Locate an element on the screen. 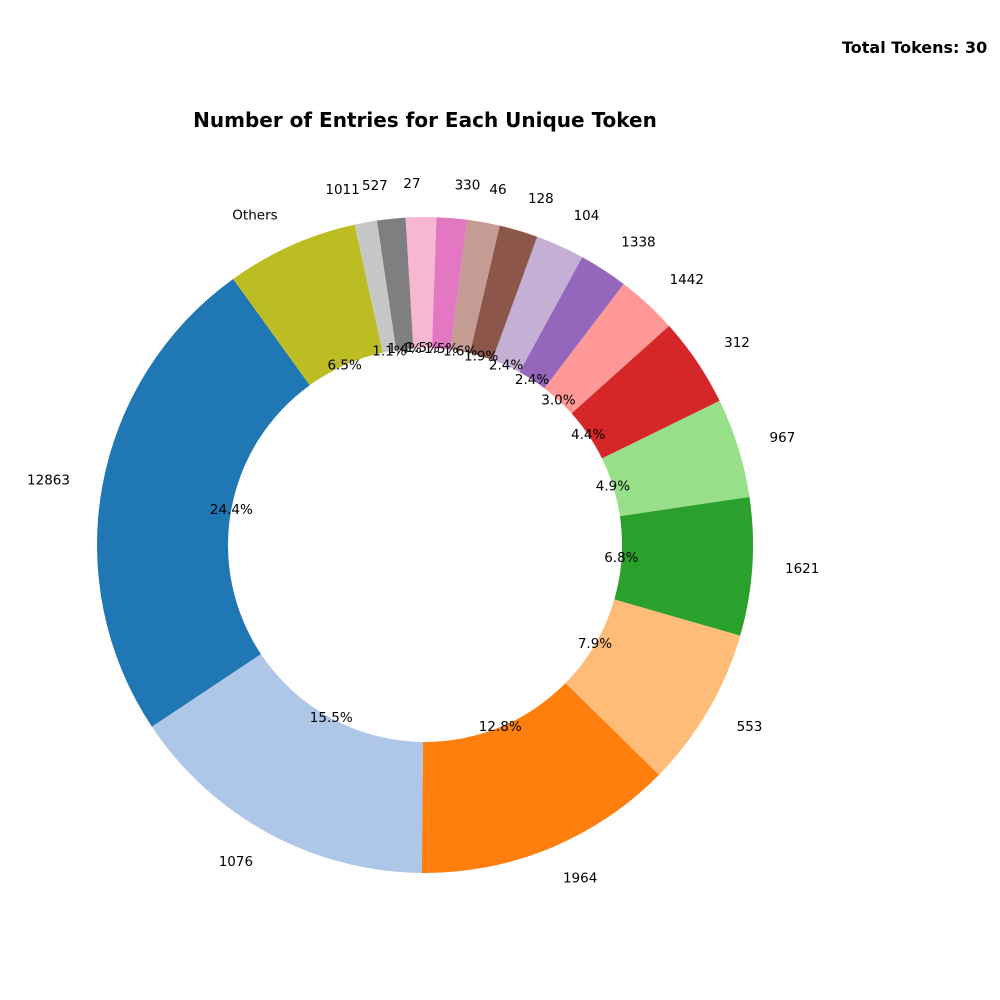 The image size is (1000, 1000). slice-label-1076: 1076 is located at coordinates (236, 862).